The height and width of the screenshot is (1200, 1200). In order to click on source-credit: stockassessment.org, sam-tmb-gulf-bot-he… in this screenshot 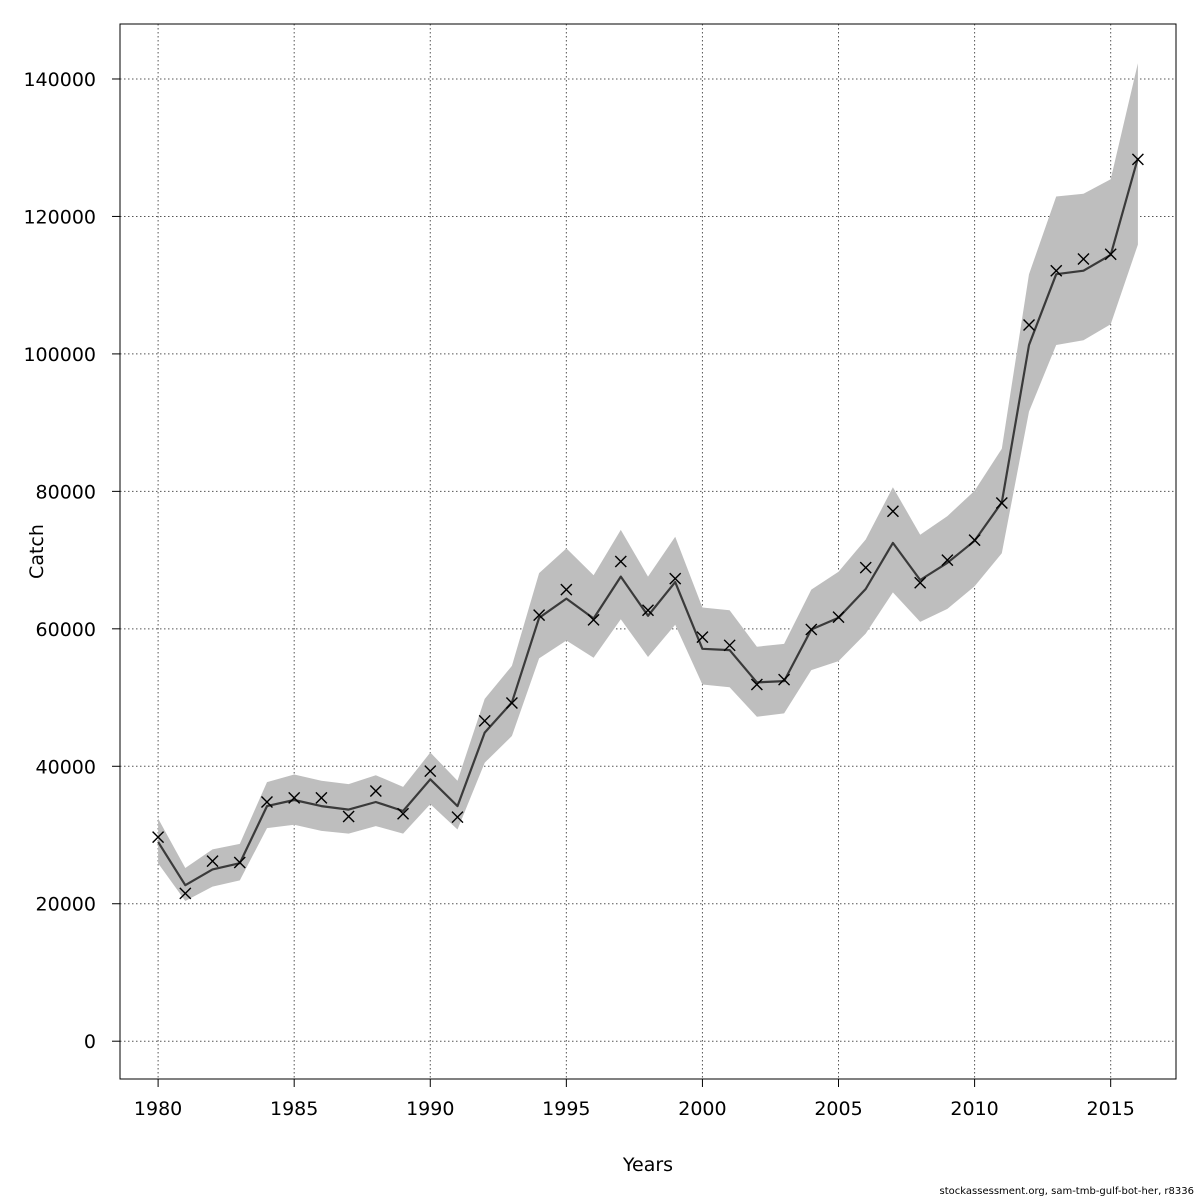, I will do `click(1066, 1191)`.